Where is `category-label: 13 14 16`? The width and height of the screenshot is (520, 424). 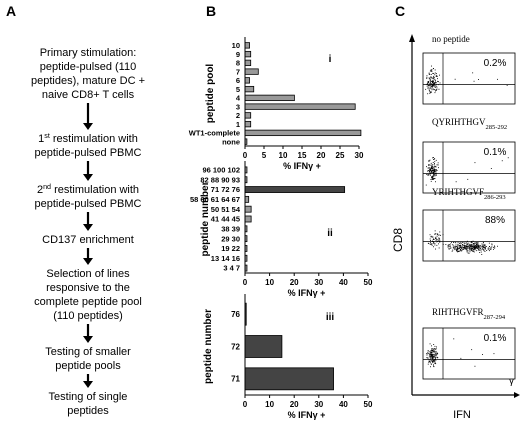 category-label: 13 14 16 is located at coordinates (225, 258).